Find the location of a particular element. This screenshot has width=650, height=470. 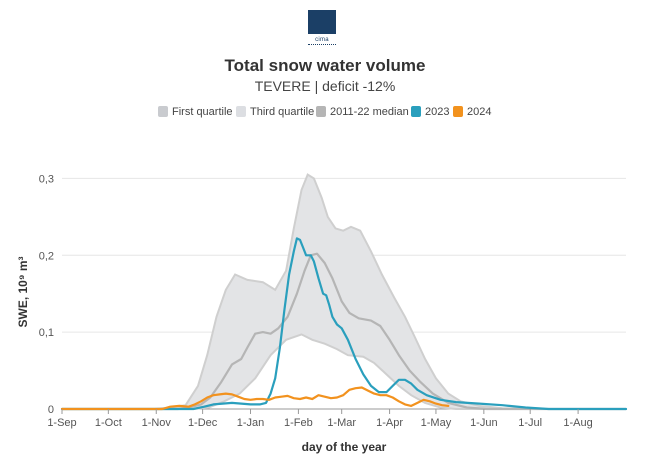

x-tick-label-8: 1-May is located at coordinates (436, 423).